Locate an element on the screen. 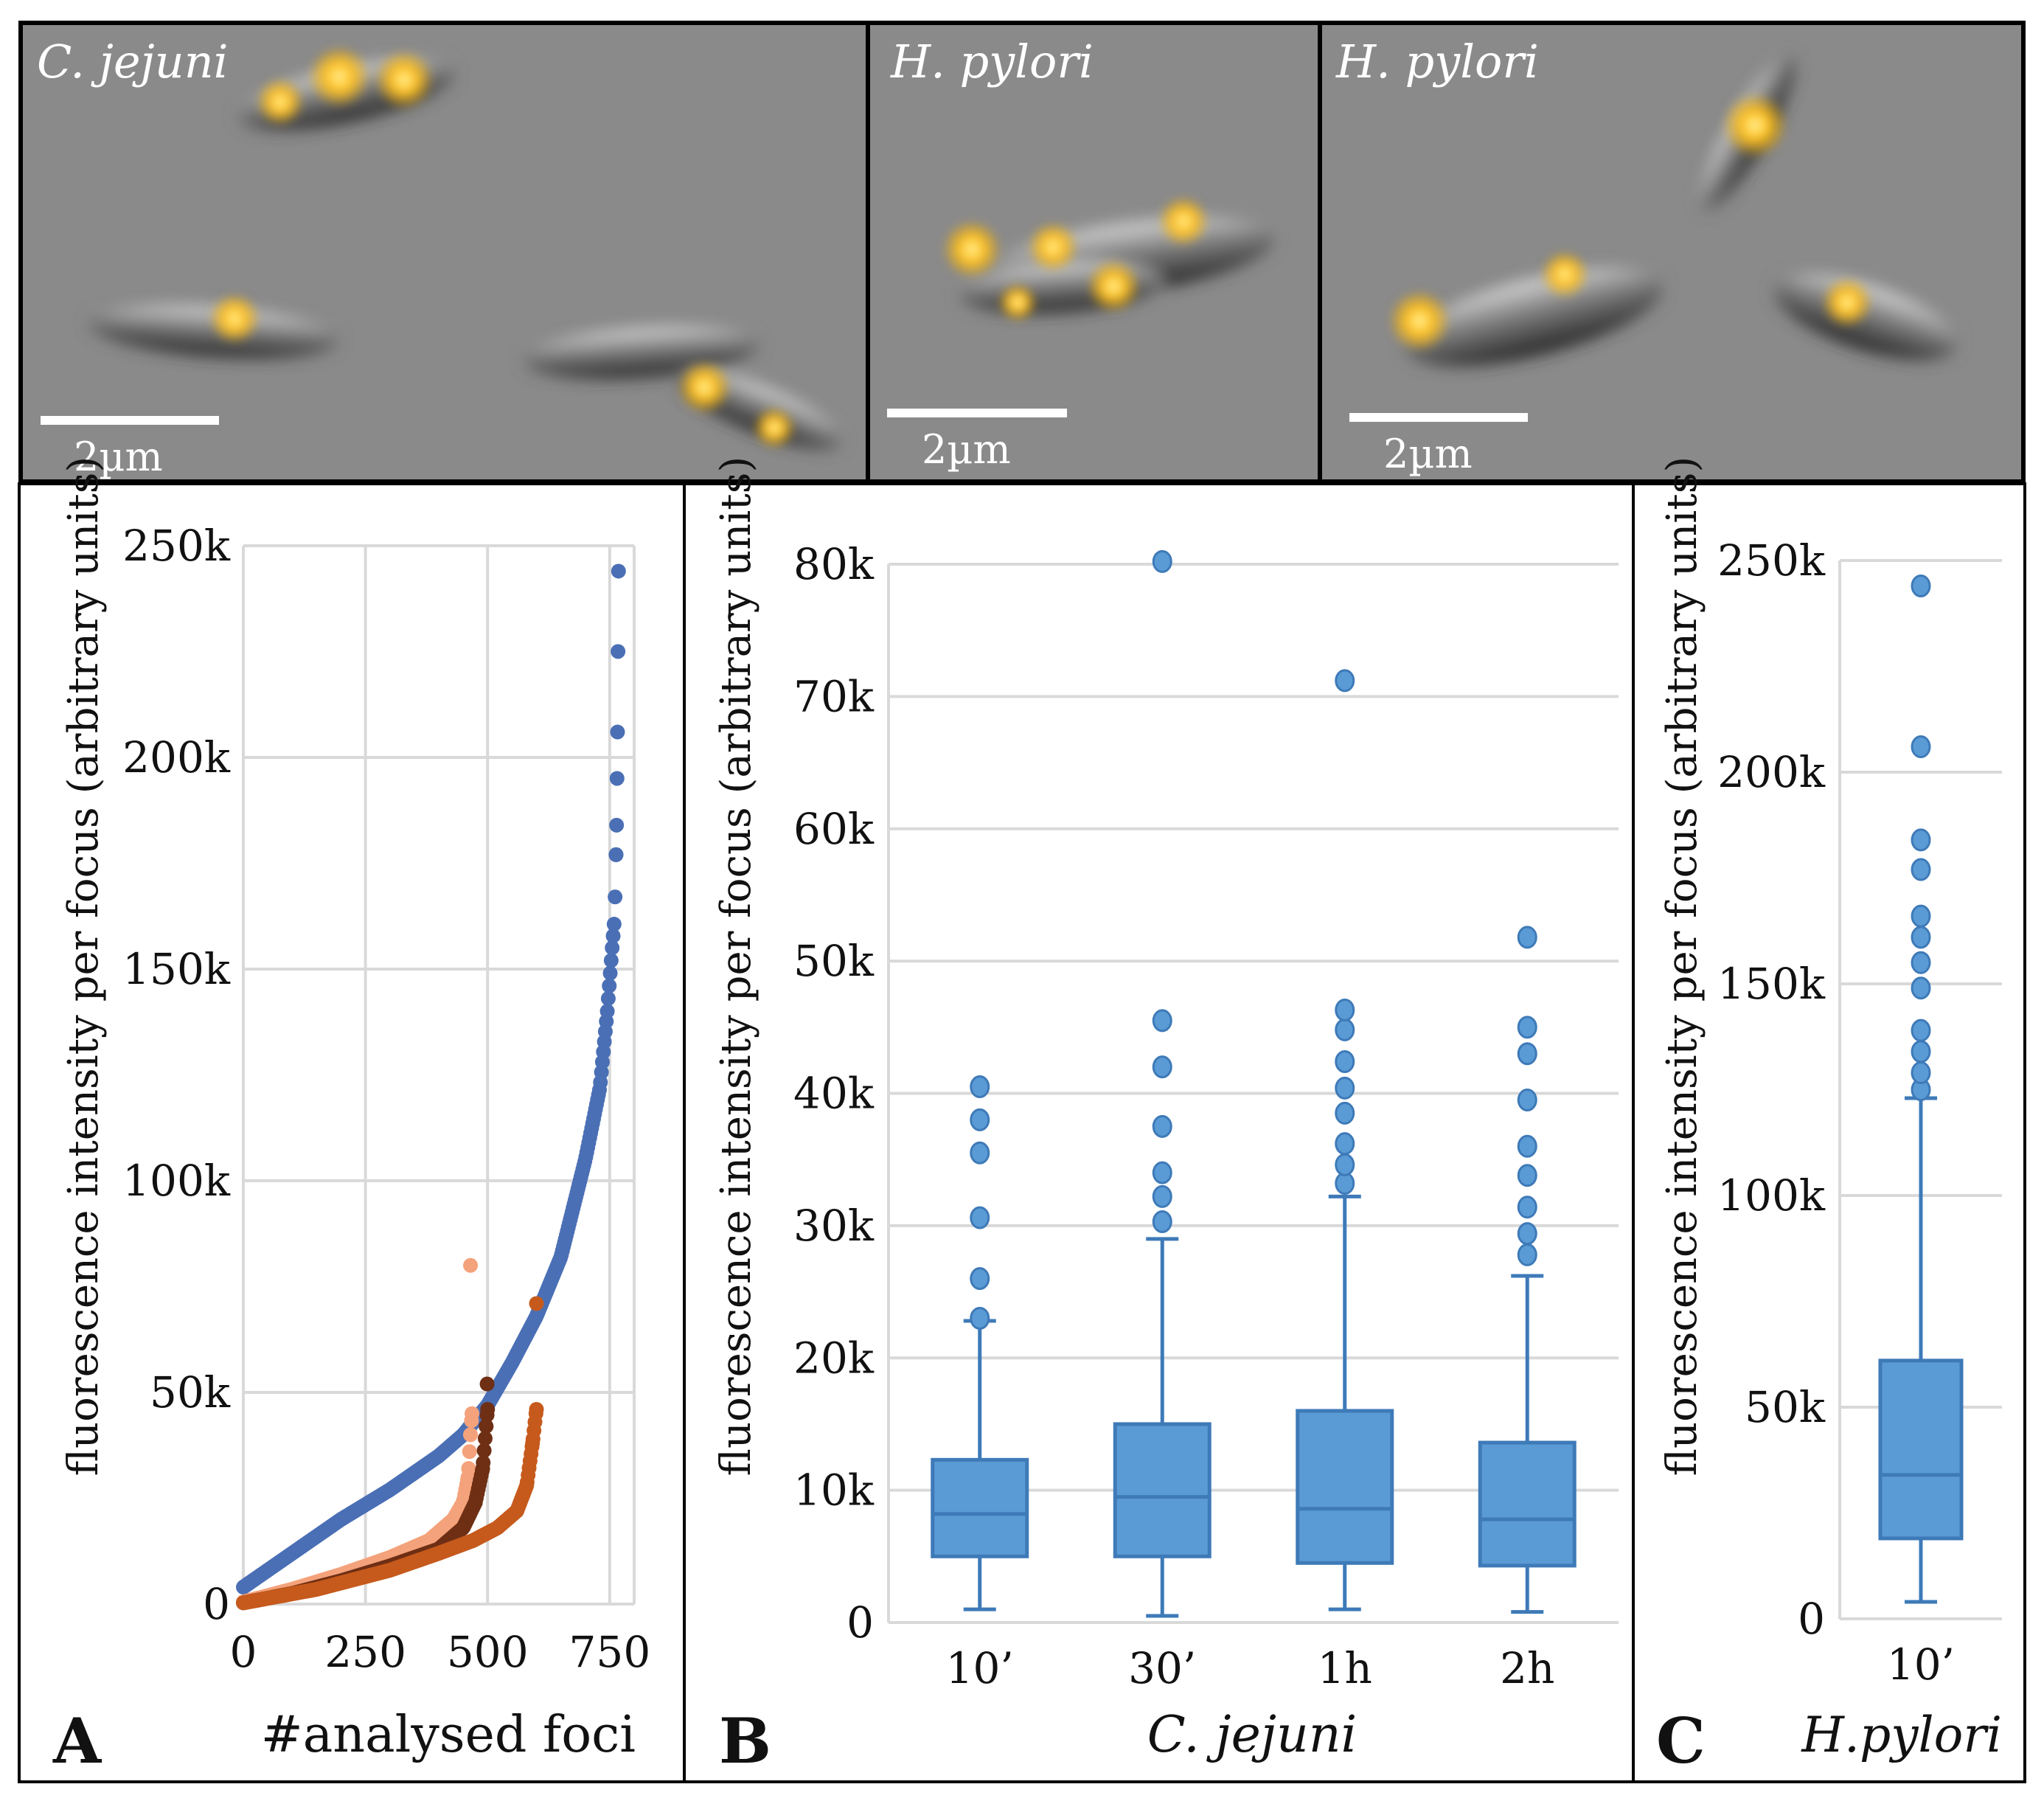  panel-letter-a: A is located at coordinates (77, 1740).